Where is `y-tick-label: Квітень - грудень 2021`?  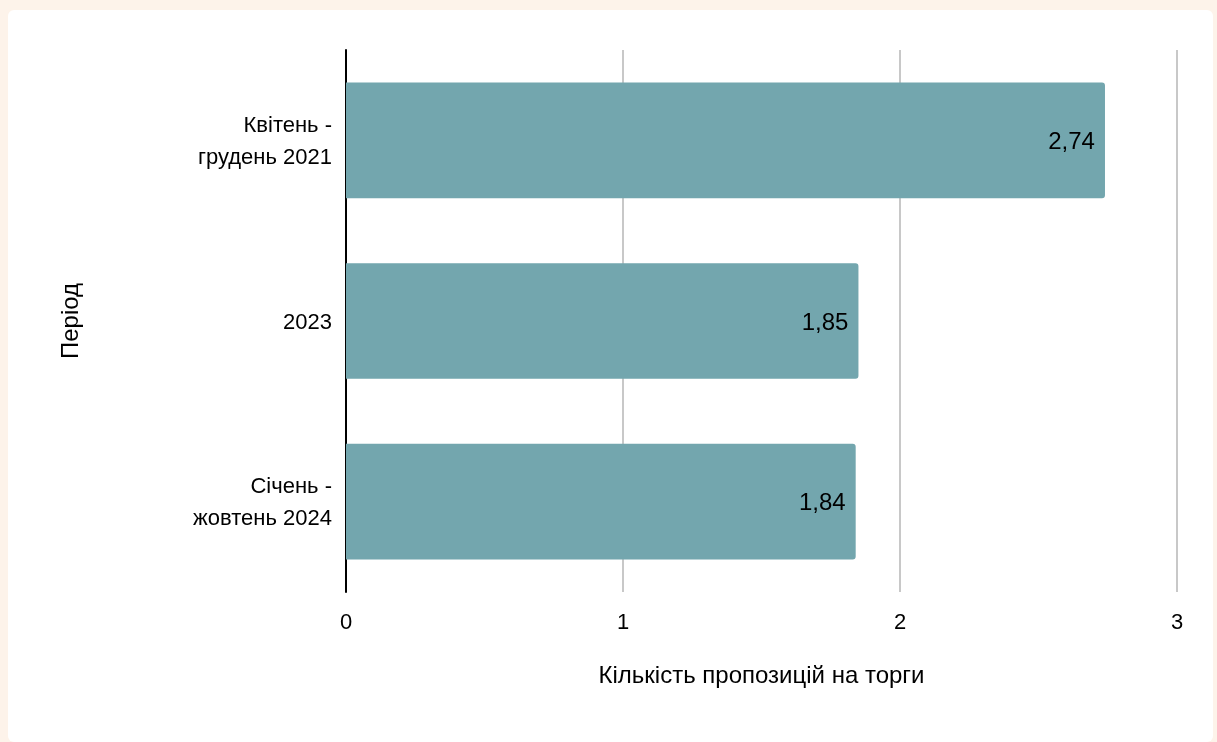 y-tick-label: Квітень - грудень 2021 is located at coordinates (264, 140).